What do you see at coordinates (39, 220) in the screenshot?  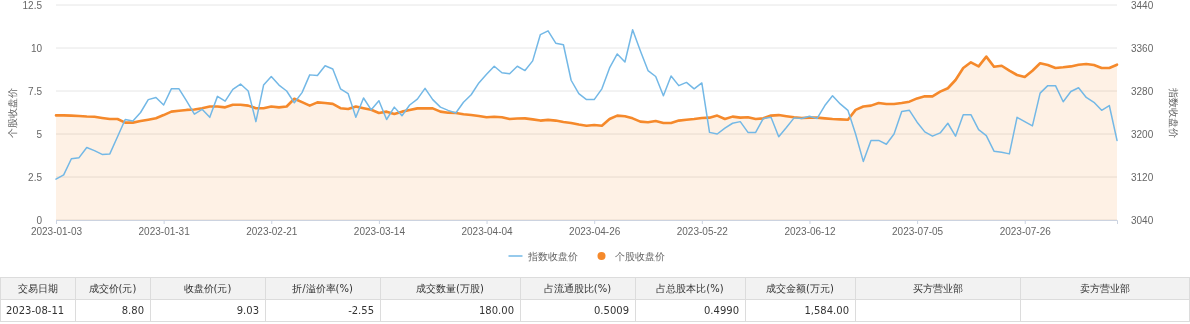 I see `y-tick-label: 0` at bounding box center [39, 220].